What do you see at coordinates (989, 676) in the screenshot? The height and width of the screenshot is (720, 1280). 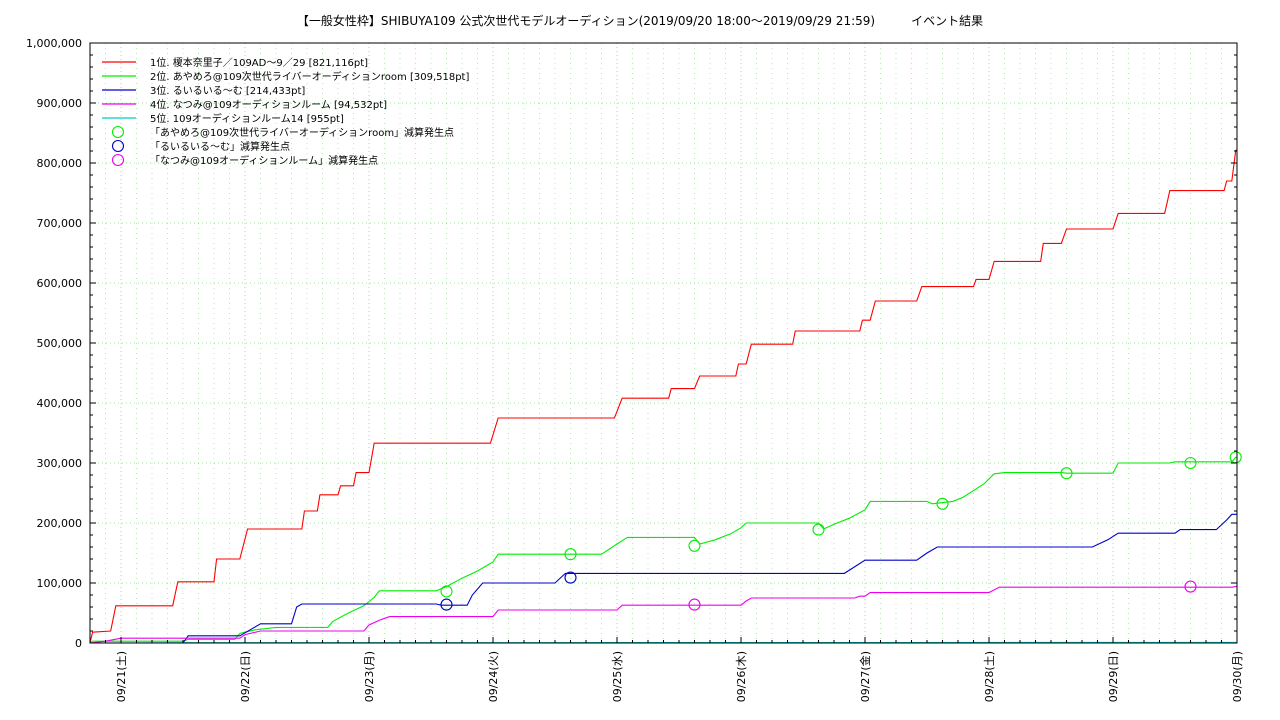 I see `x-tick-label: 09/28(土)` at bounding box center [989, 676].